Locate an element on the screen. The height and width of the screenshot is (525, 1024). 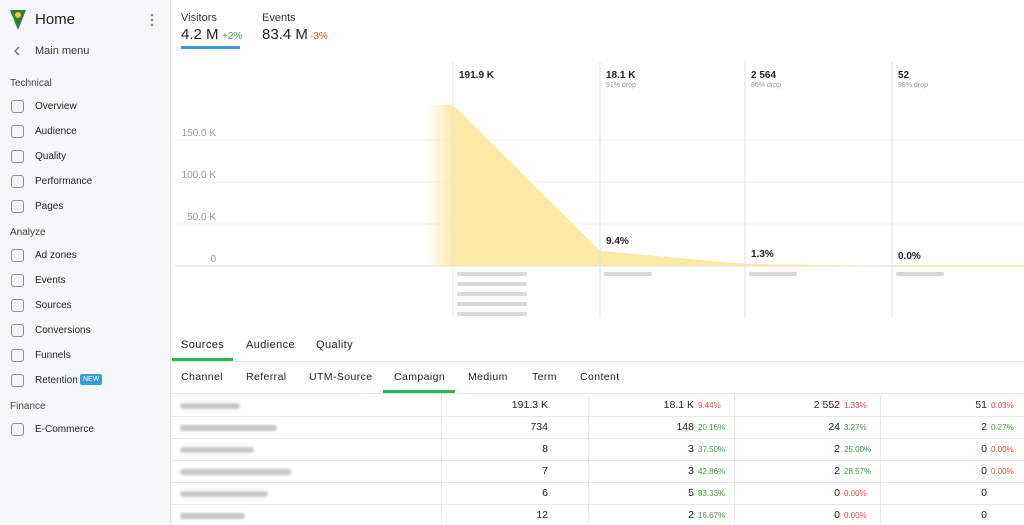
nav-item: Overview is located at coordinates (56, 106).